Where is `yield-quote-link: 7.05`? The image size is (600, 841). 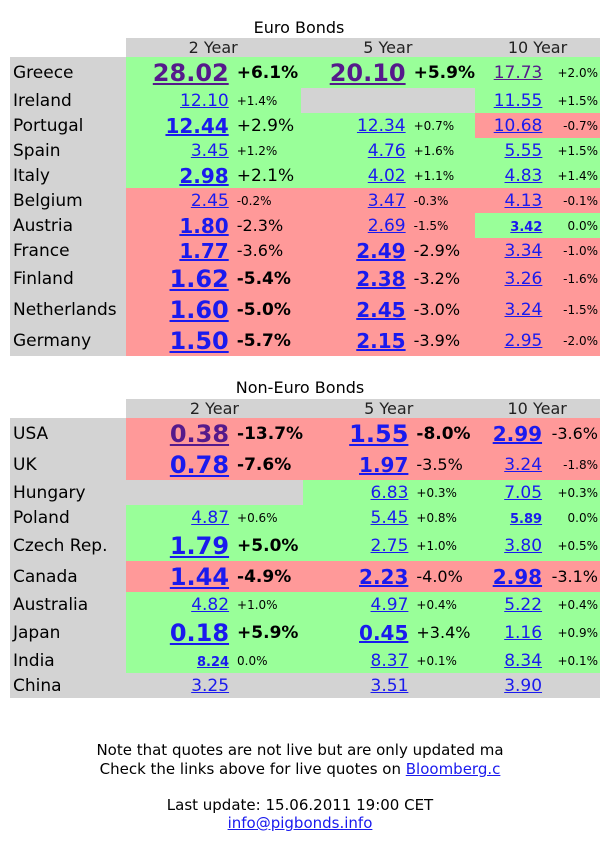
yield-quote-link: 7.05 is located at coordinates (523, 492).